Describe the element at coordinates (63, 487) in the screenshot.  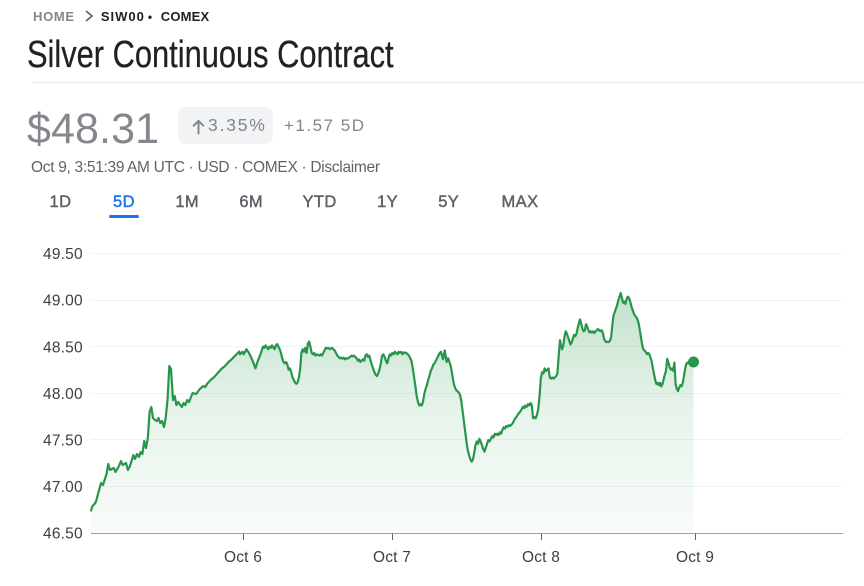
I see `svg-text: 47.00` at that location.